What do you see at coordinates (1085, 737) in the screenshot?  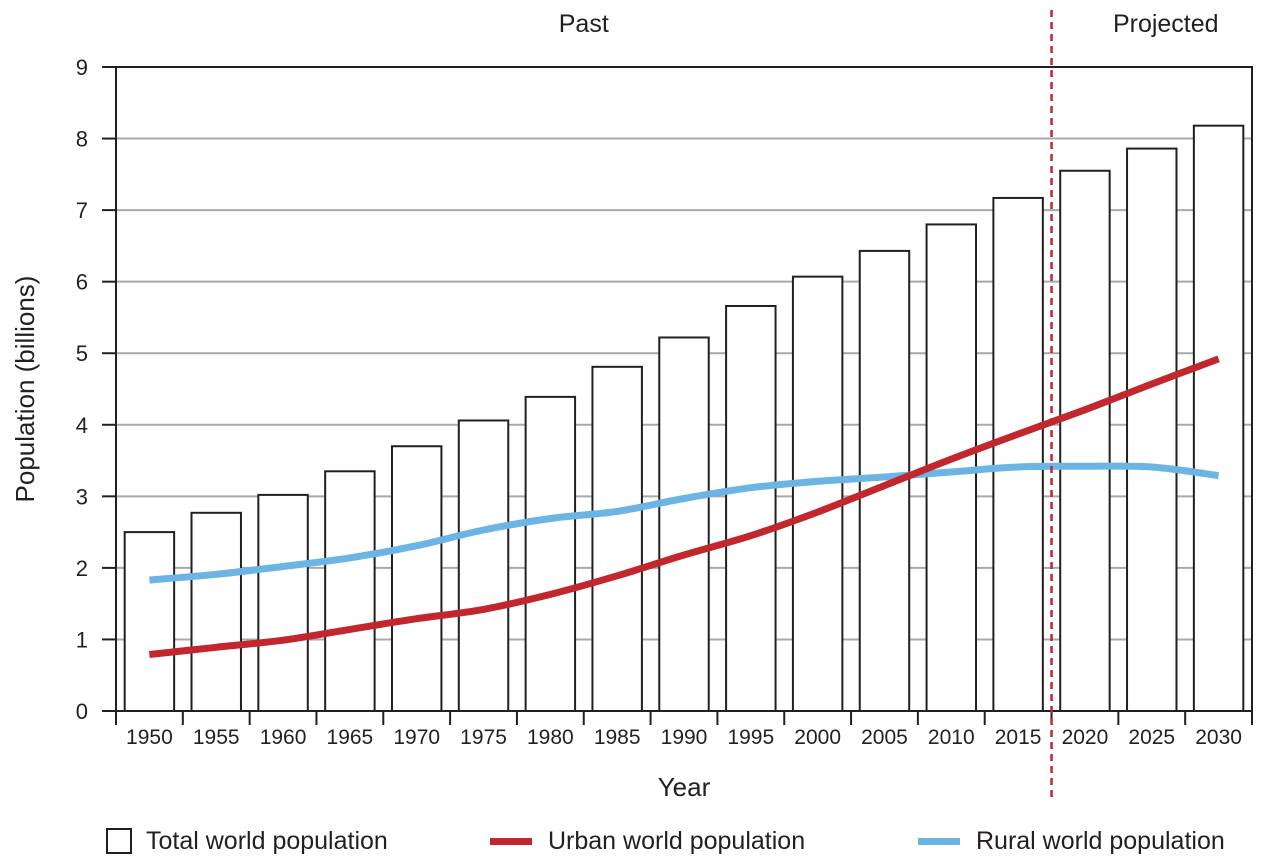 I see `x-tick-label-2020: 2020` at bounding box center [1085, 737].